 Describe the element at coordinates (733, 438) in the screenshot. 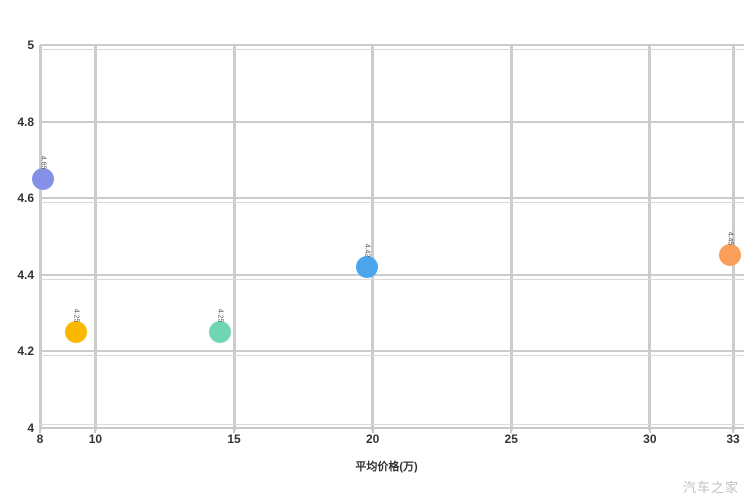

I see `x-axis-tick-label: 33` at that location.